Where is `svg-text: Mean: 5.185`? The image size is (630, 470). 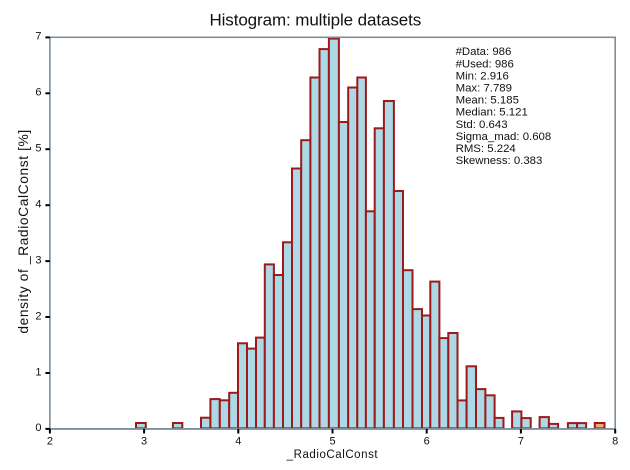 svg-text: Mean: 5.185 is located at coordinates (487, 101).